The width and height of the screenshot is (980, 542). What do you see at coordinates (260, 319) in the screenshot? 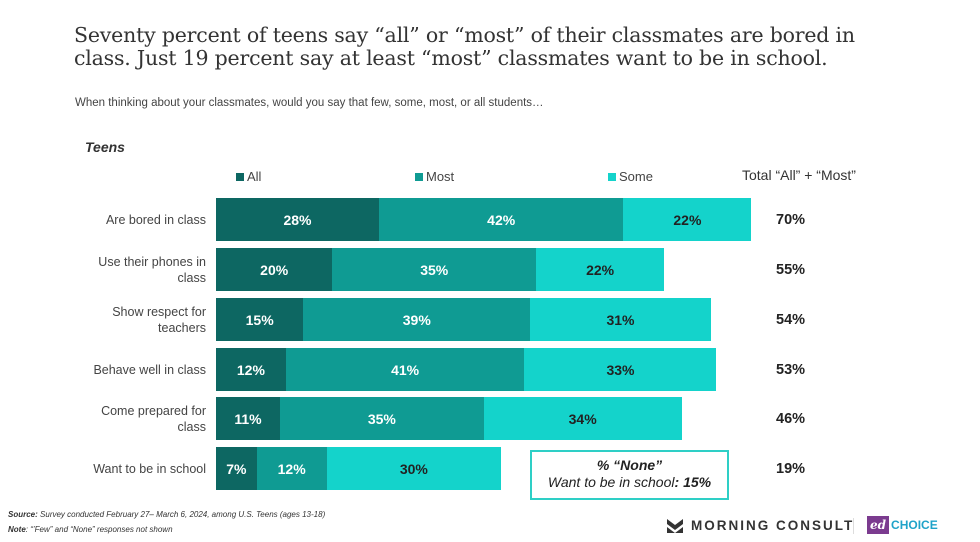
I see `bar-segment-all: 15%` at bounding box center [260, 319].